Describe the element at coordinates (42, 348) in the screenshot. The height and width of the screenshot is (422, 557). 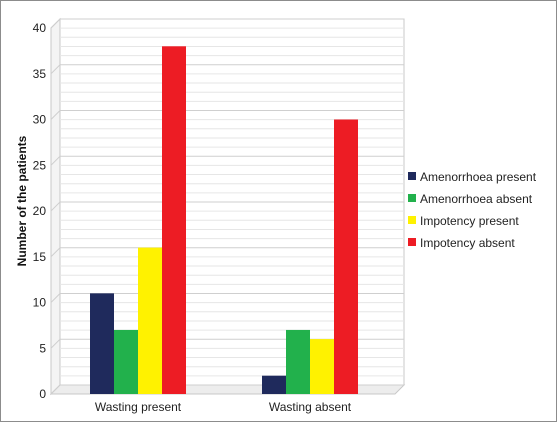
I see `y-tick-label: 5` at that location.